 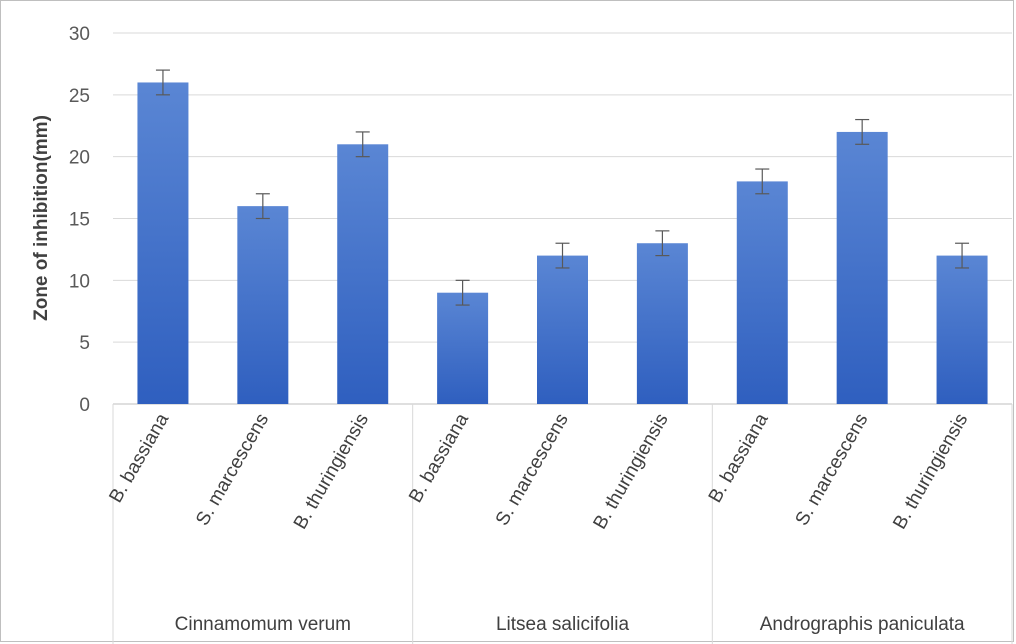 What do you see at coordinates (263, 624) in the screenshot?
I see `group-label: Cinnamomum verum` at bounding box center [263, 624].